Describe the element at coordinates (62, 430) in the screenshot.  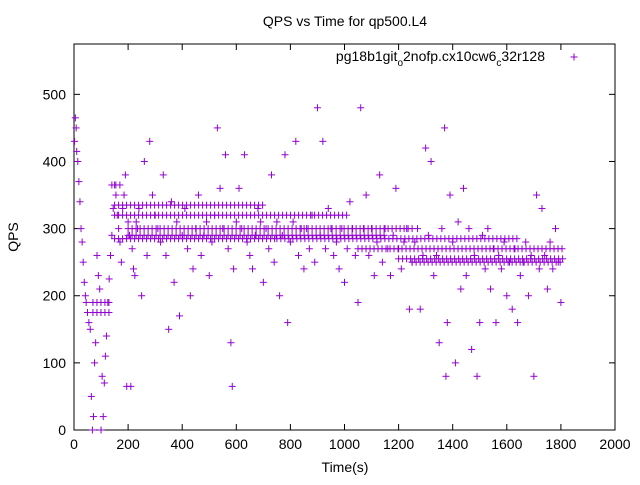
I see `y-tick-label: 0` at that location.